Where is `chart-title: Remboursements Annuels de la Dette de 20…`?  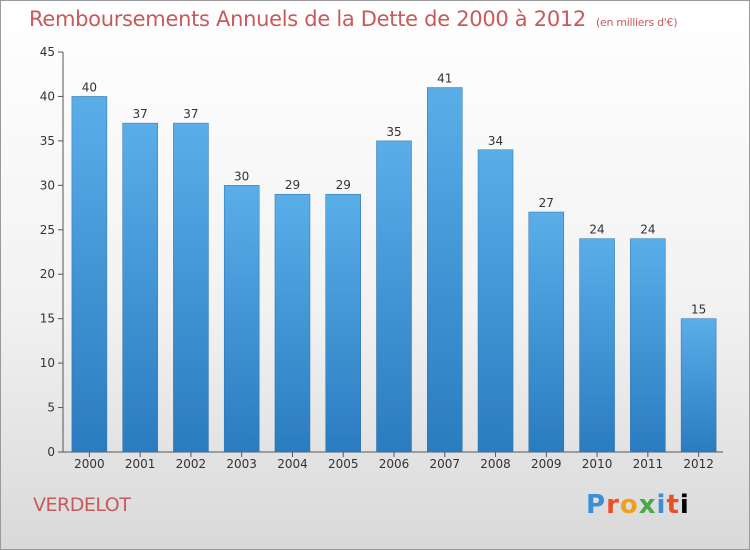
chart-title: Remboursements Annuels de la Dette de 20… is located at coordinates (353, 19).